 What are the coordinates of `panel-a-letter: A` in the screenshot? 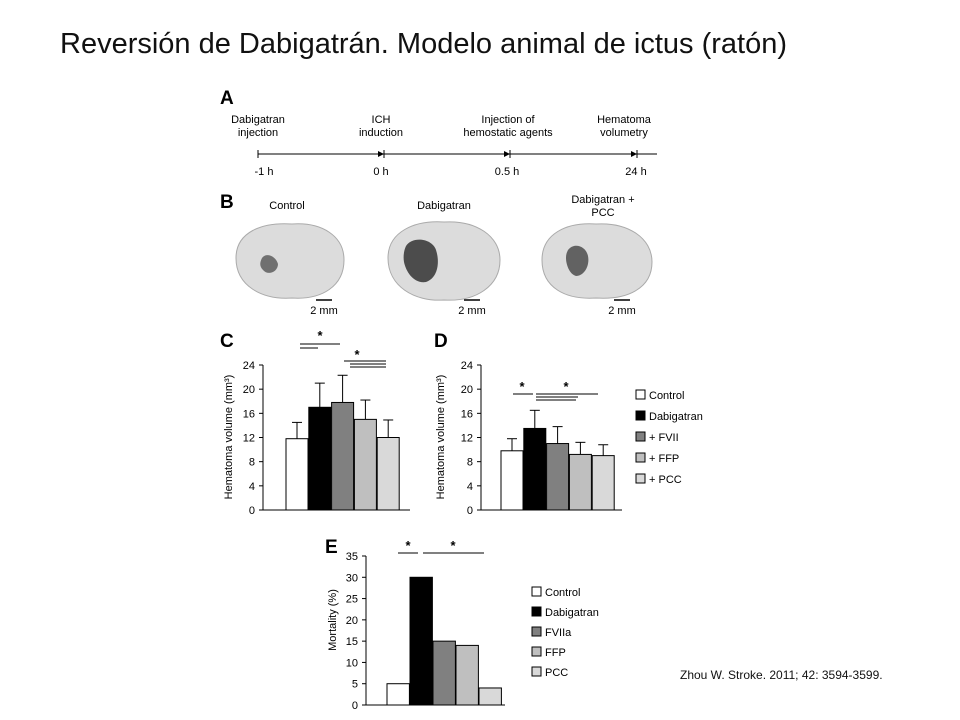 It's located at (227, 98).